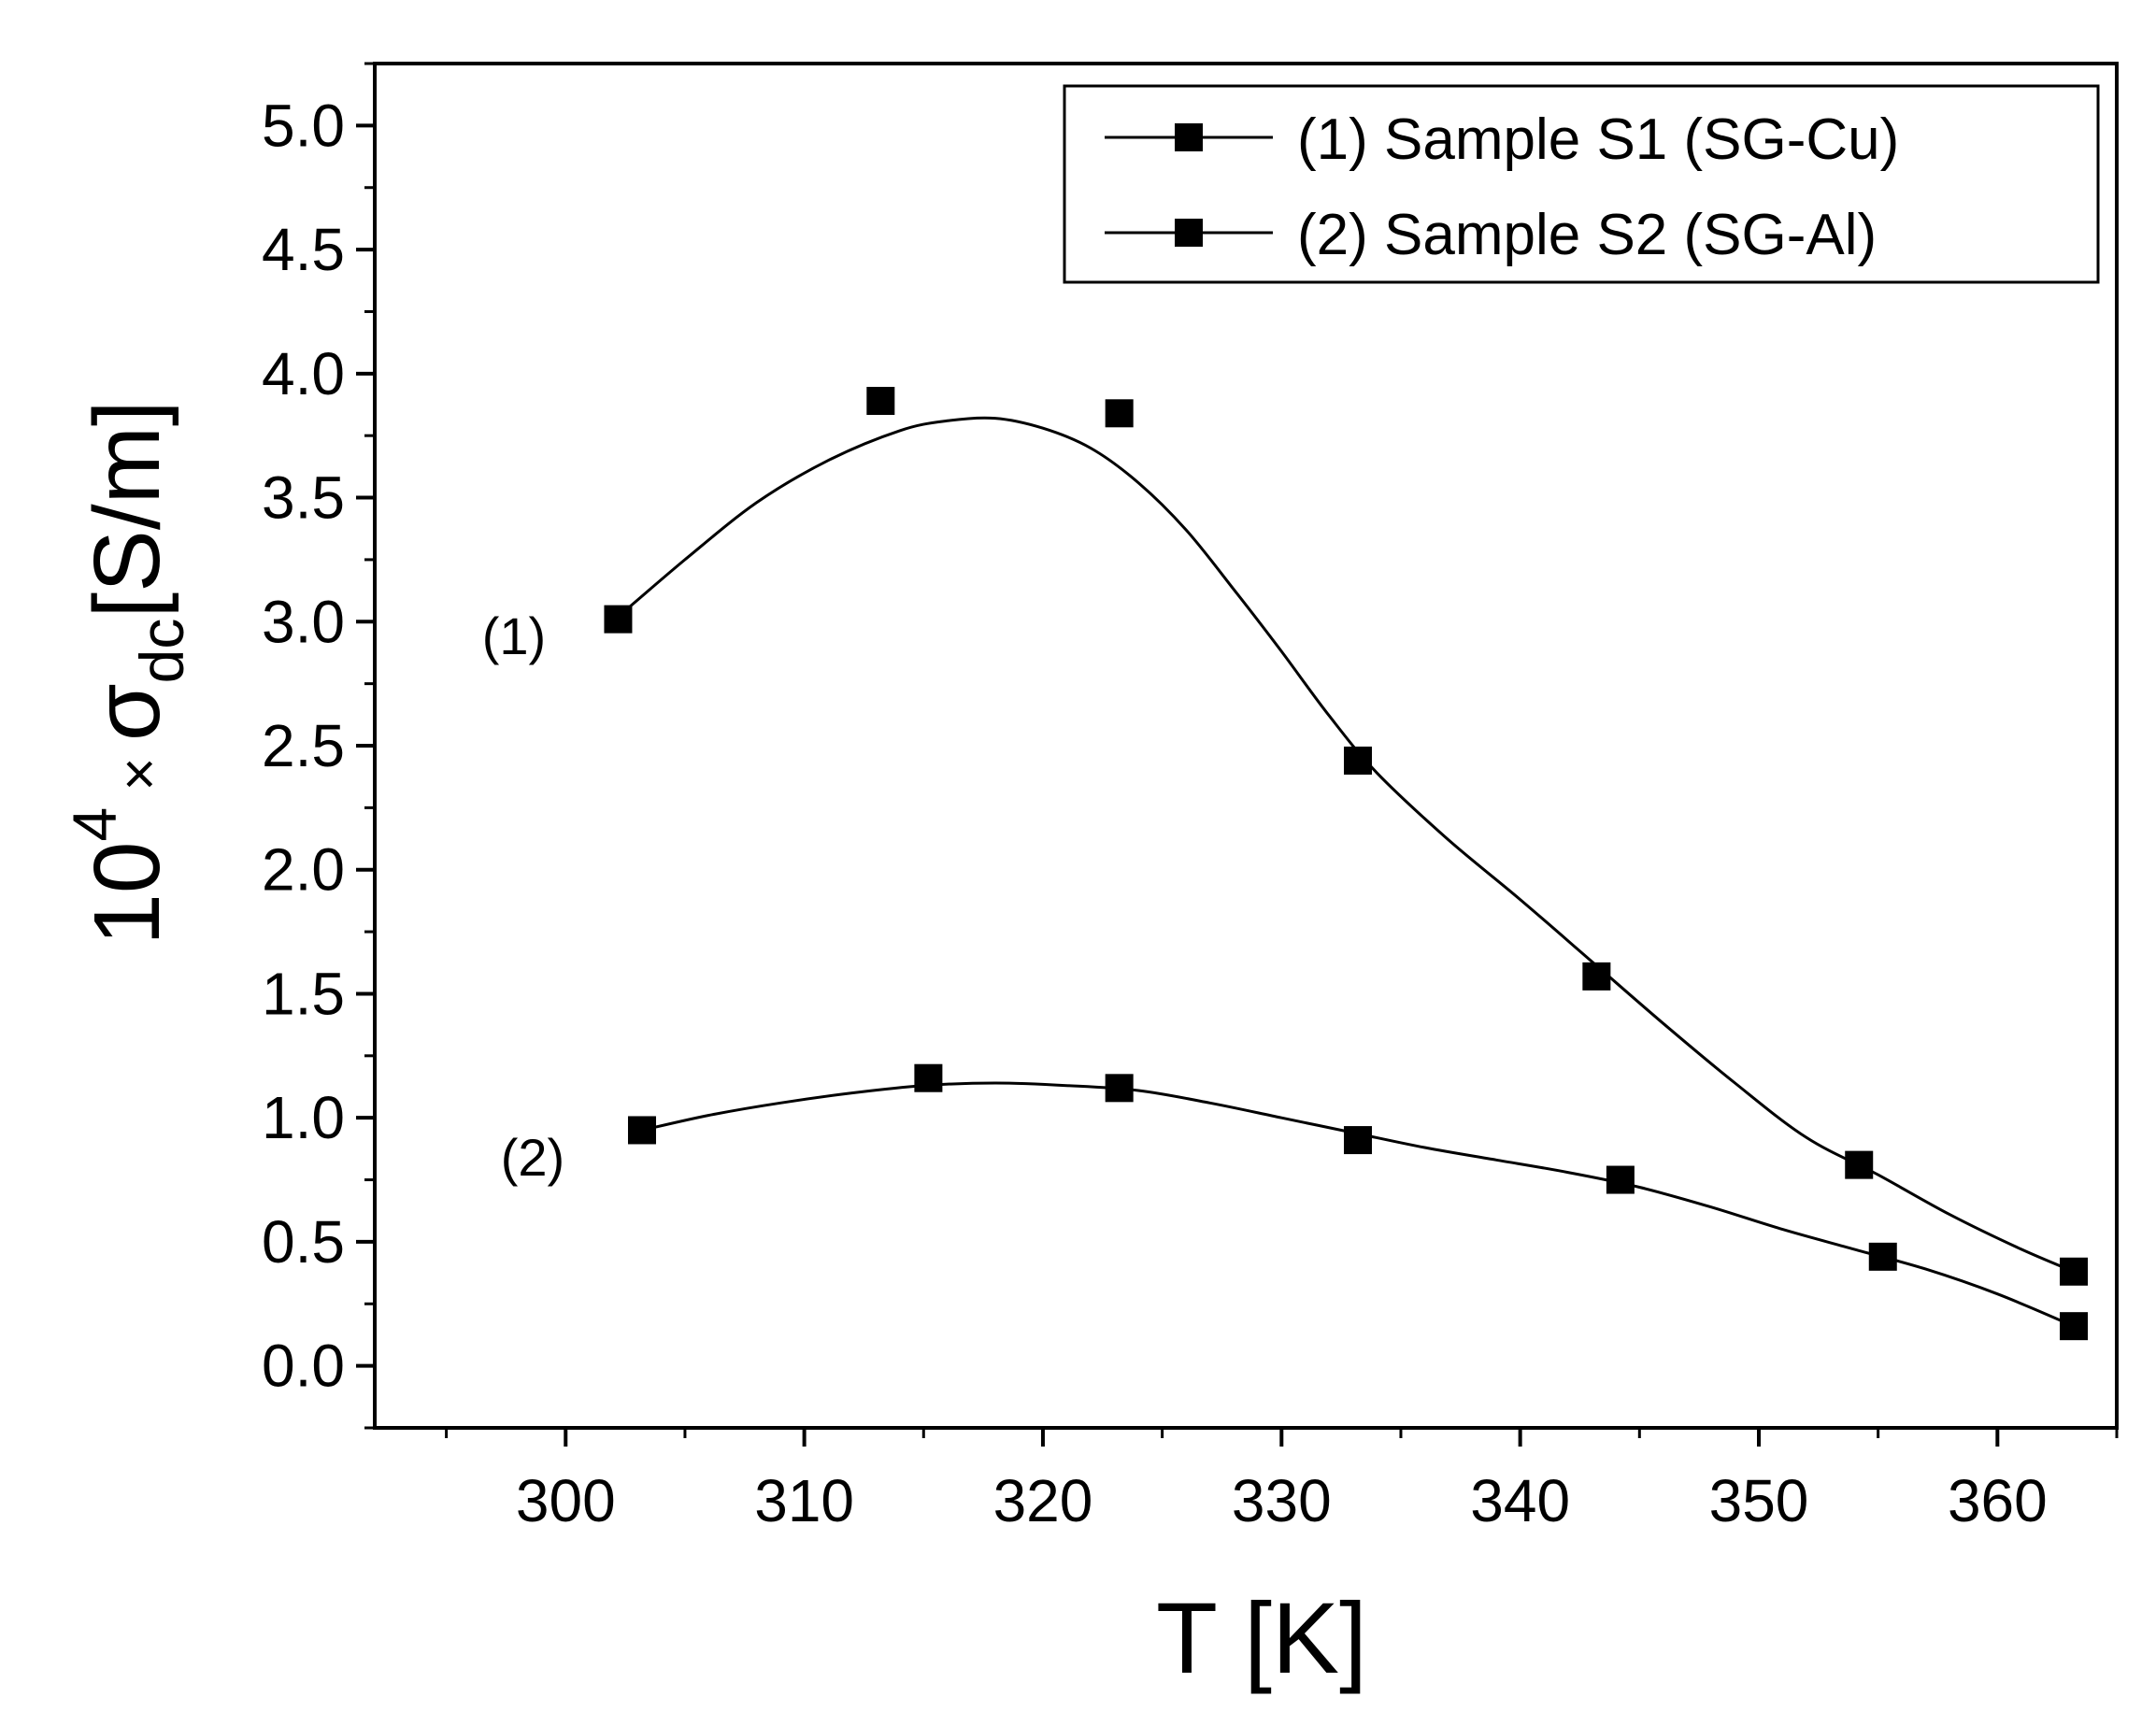 The image size is (2156, 1711). Describe the element at coordinates (162, 651) in the screenshot. I see `y-axis-title-subscript: dc` at that location.